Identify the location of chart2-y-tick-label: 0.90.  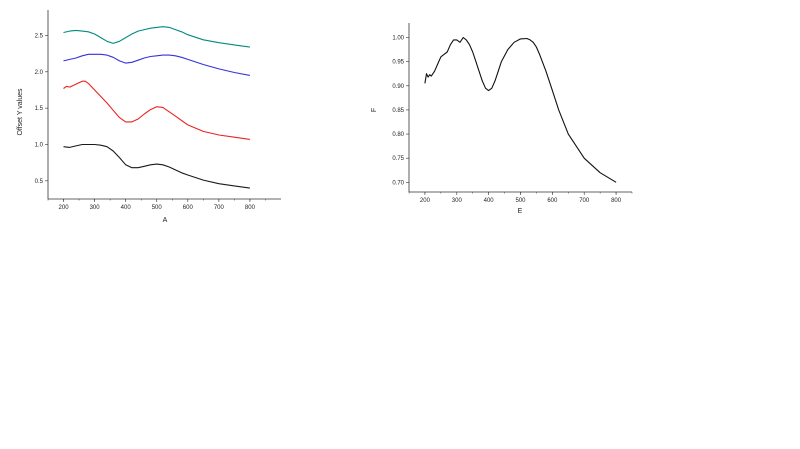
(398, 87).